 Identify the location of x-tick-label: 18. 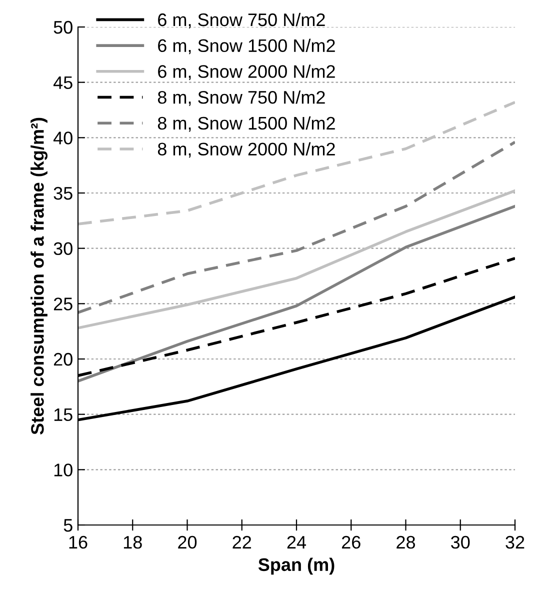
(133, 542).